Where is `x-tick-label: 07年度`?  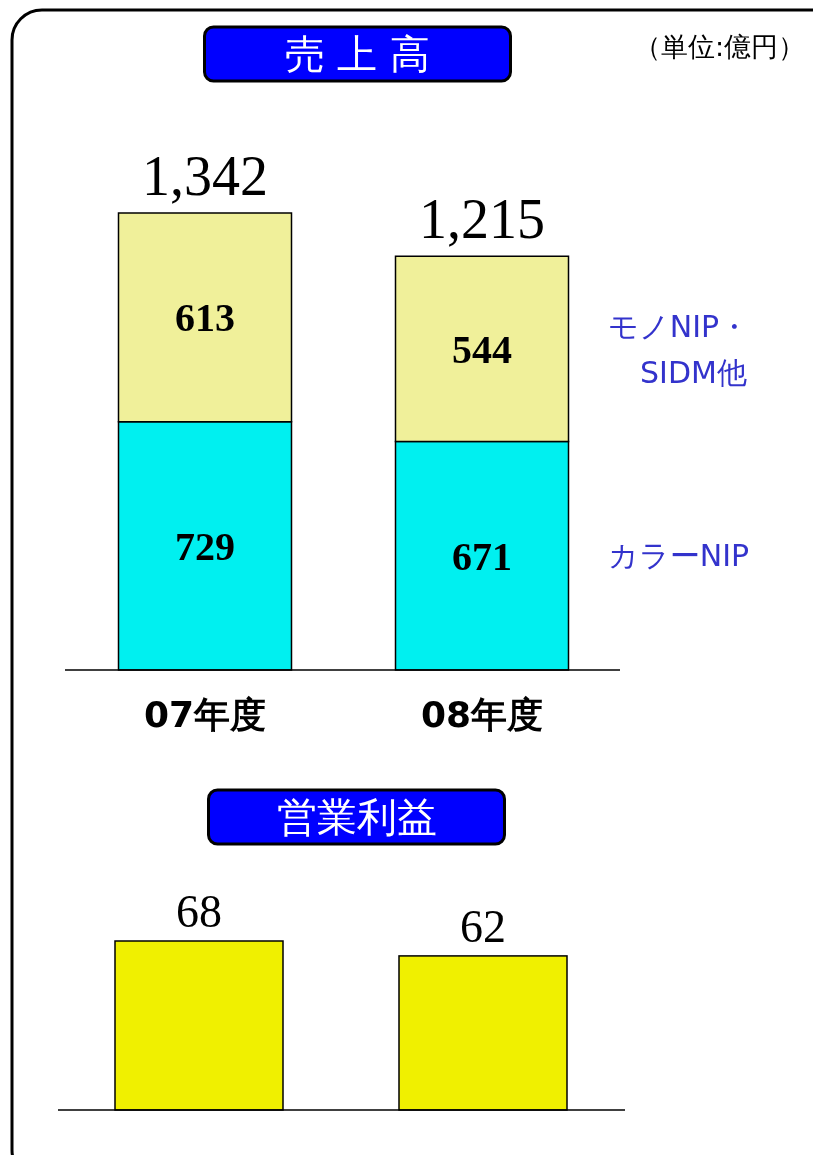
x-tick-label: 07年度 is located at coordinates (205, 714).